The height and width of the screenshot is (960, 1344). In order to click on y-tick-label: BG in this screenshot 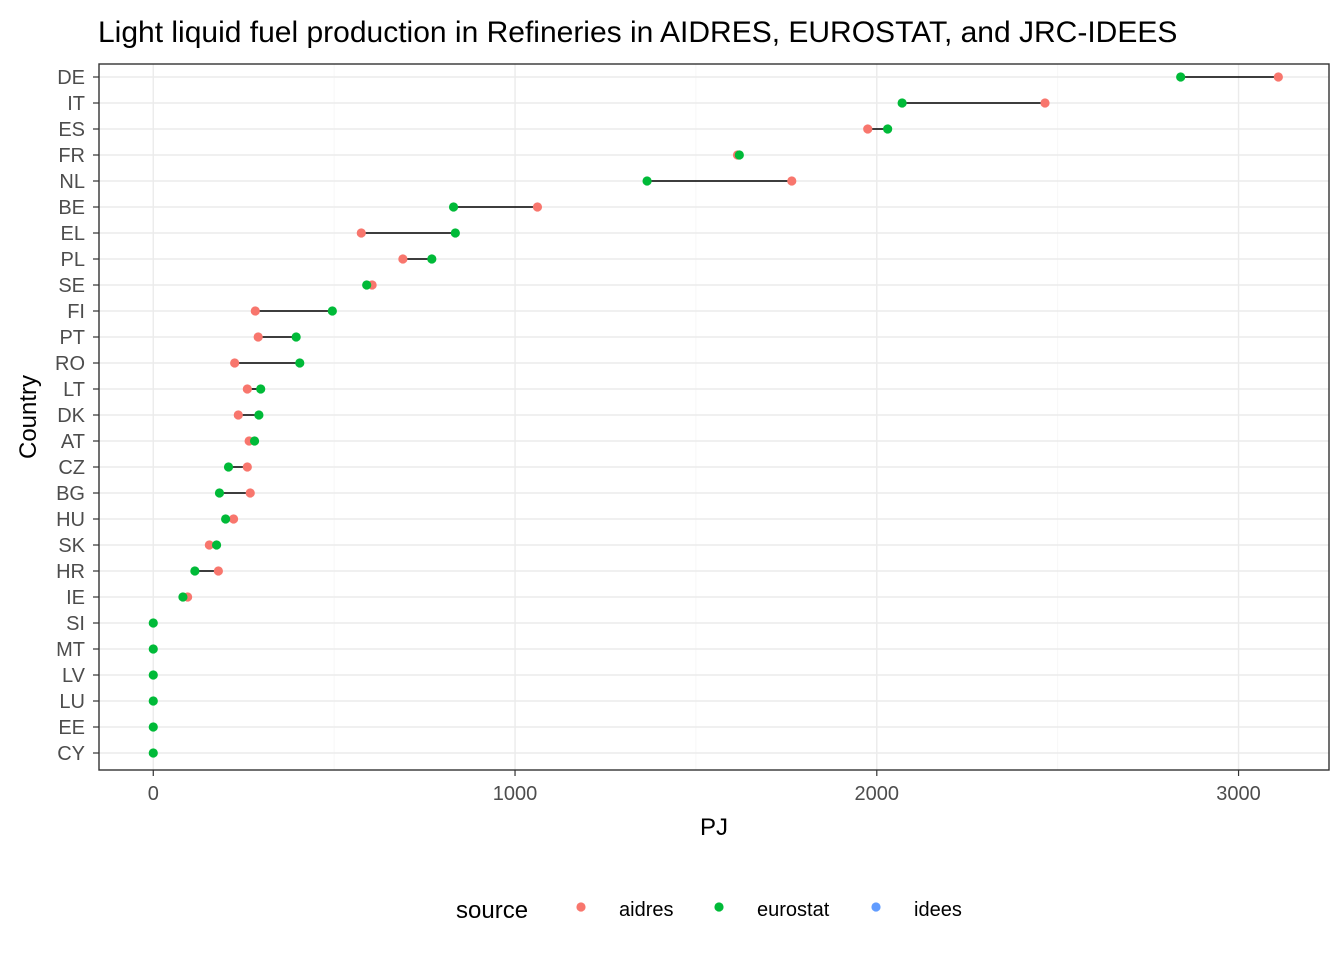, I will do `click(70, 494)`.